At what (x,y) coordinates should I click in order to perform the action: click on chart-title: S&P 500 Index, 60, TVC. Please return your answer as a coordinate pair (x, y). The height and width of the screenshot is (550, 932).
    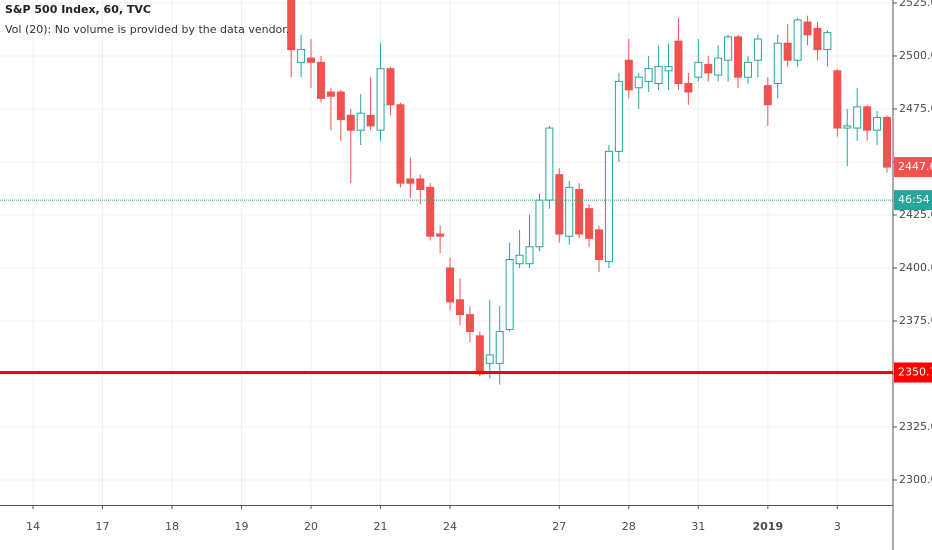
    Looking at the image, I should click on (78, 9).